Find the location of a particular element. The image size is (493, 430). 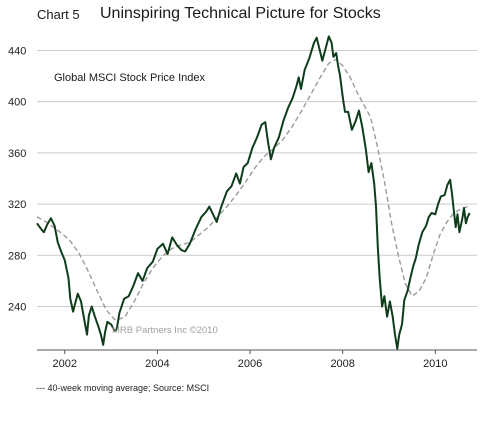

chart-number-label: Chart 5 is located at coordinates (58, 14).